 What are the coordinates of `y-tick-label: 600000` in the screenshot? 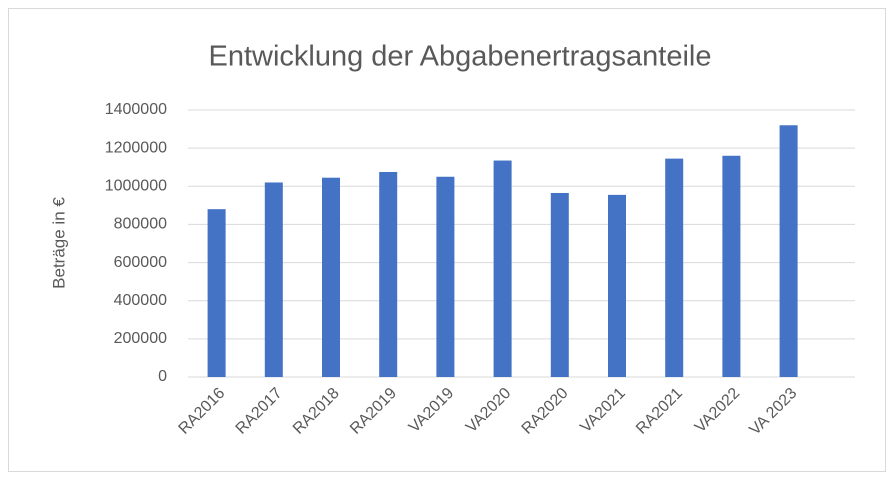 It's located at (140, 262).